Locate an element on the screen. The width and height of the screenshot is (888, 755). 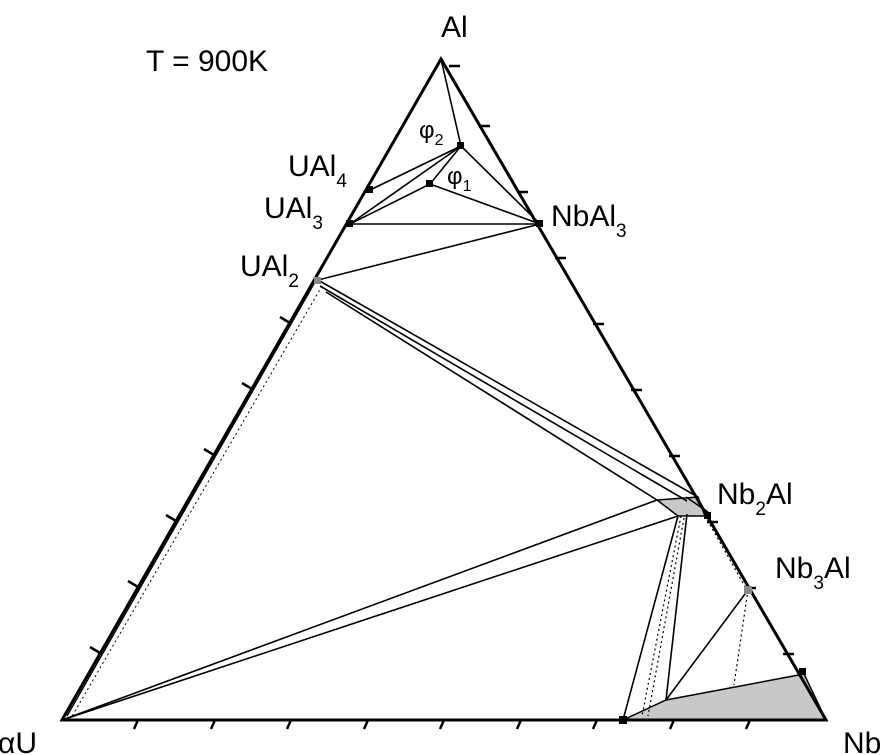
phi1-marker is located at coordinates (429, 183).